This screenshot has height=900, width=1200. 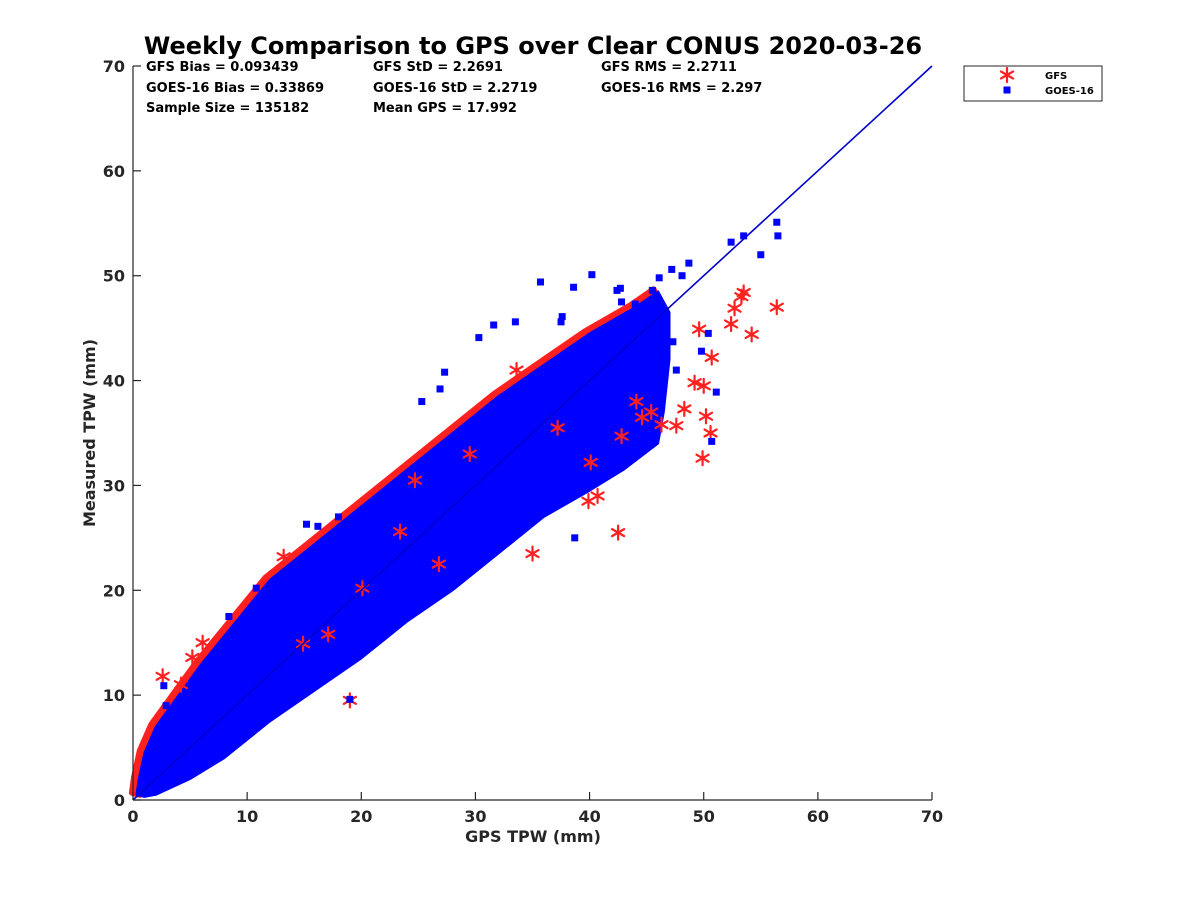 I want to click on y-tick-label: 0, so click(x=119, y=800).